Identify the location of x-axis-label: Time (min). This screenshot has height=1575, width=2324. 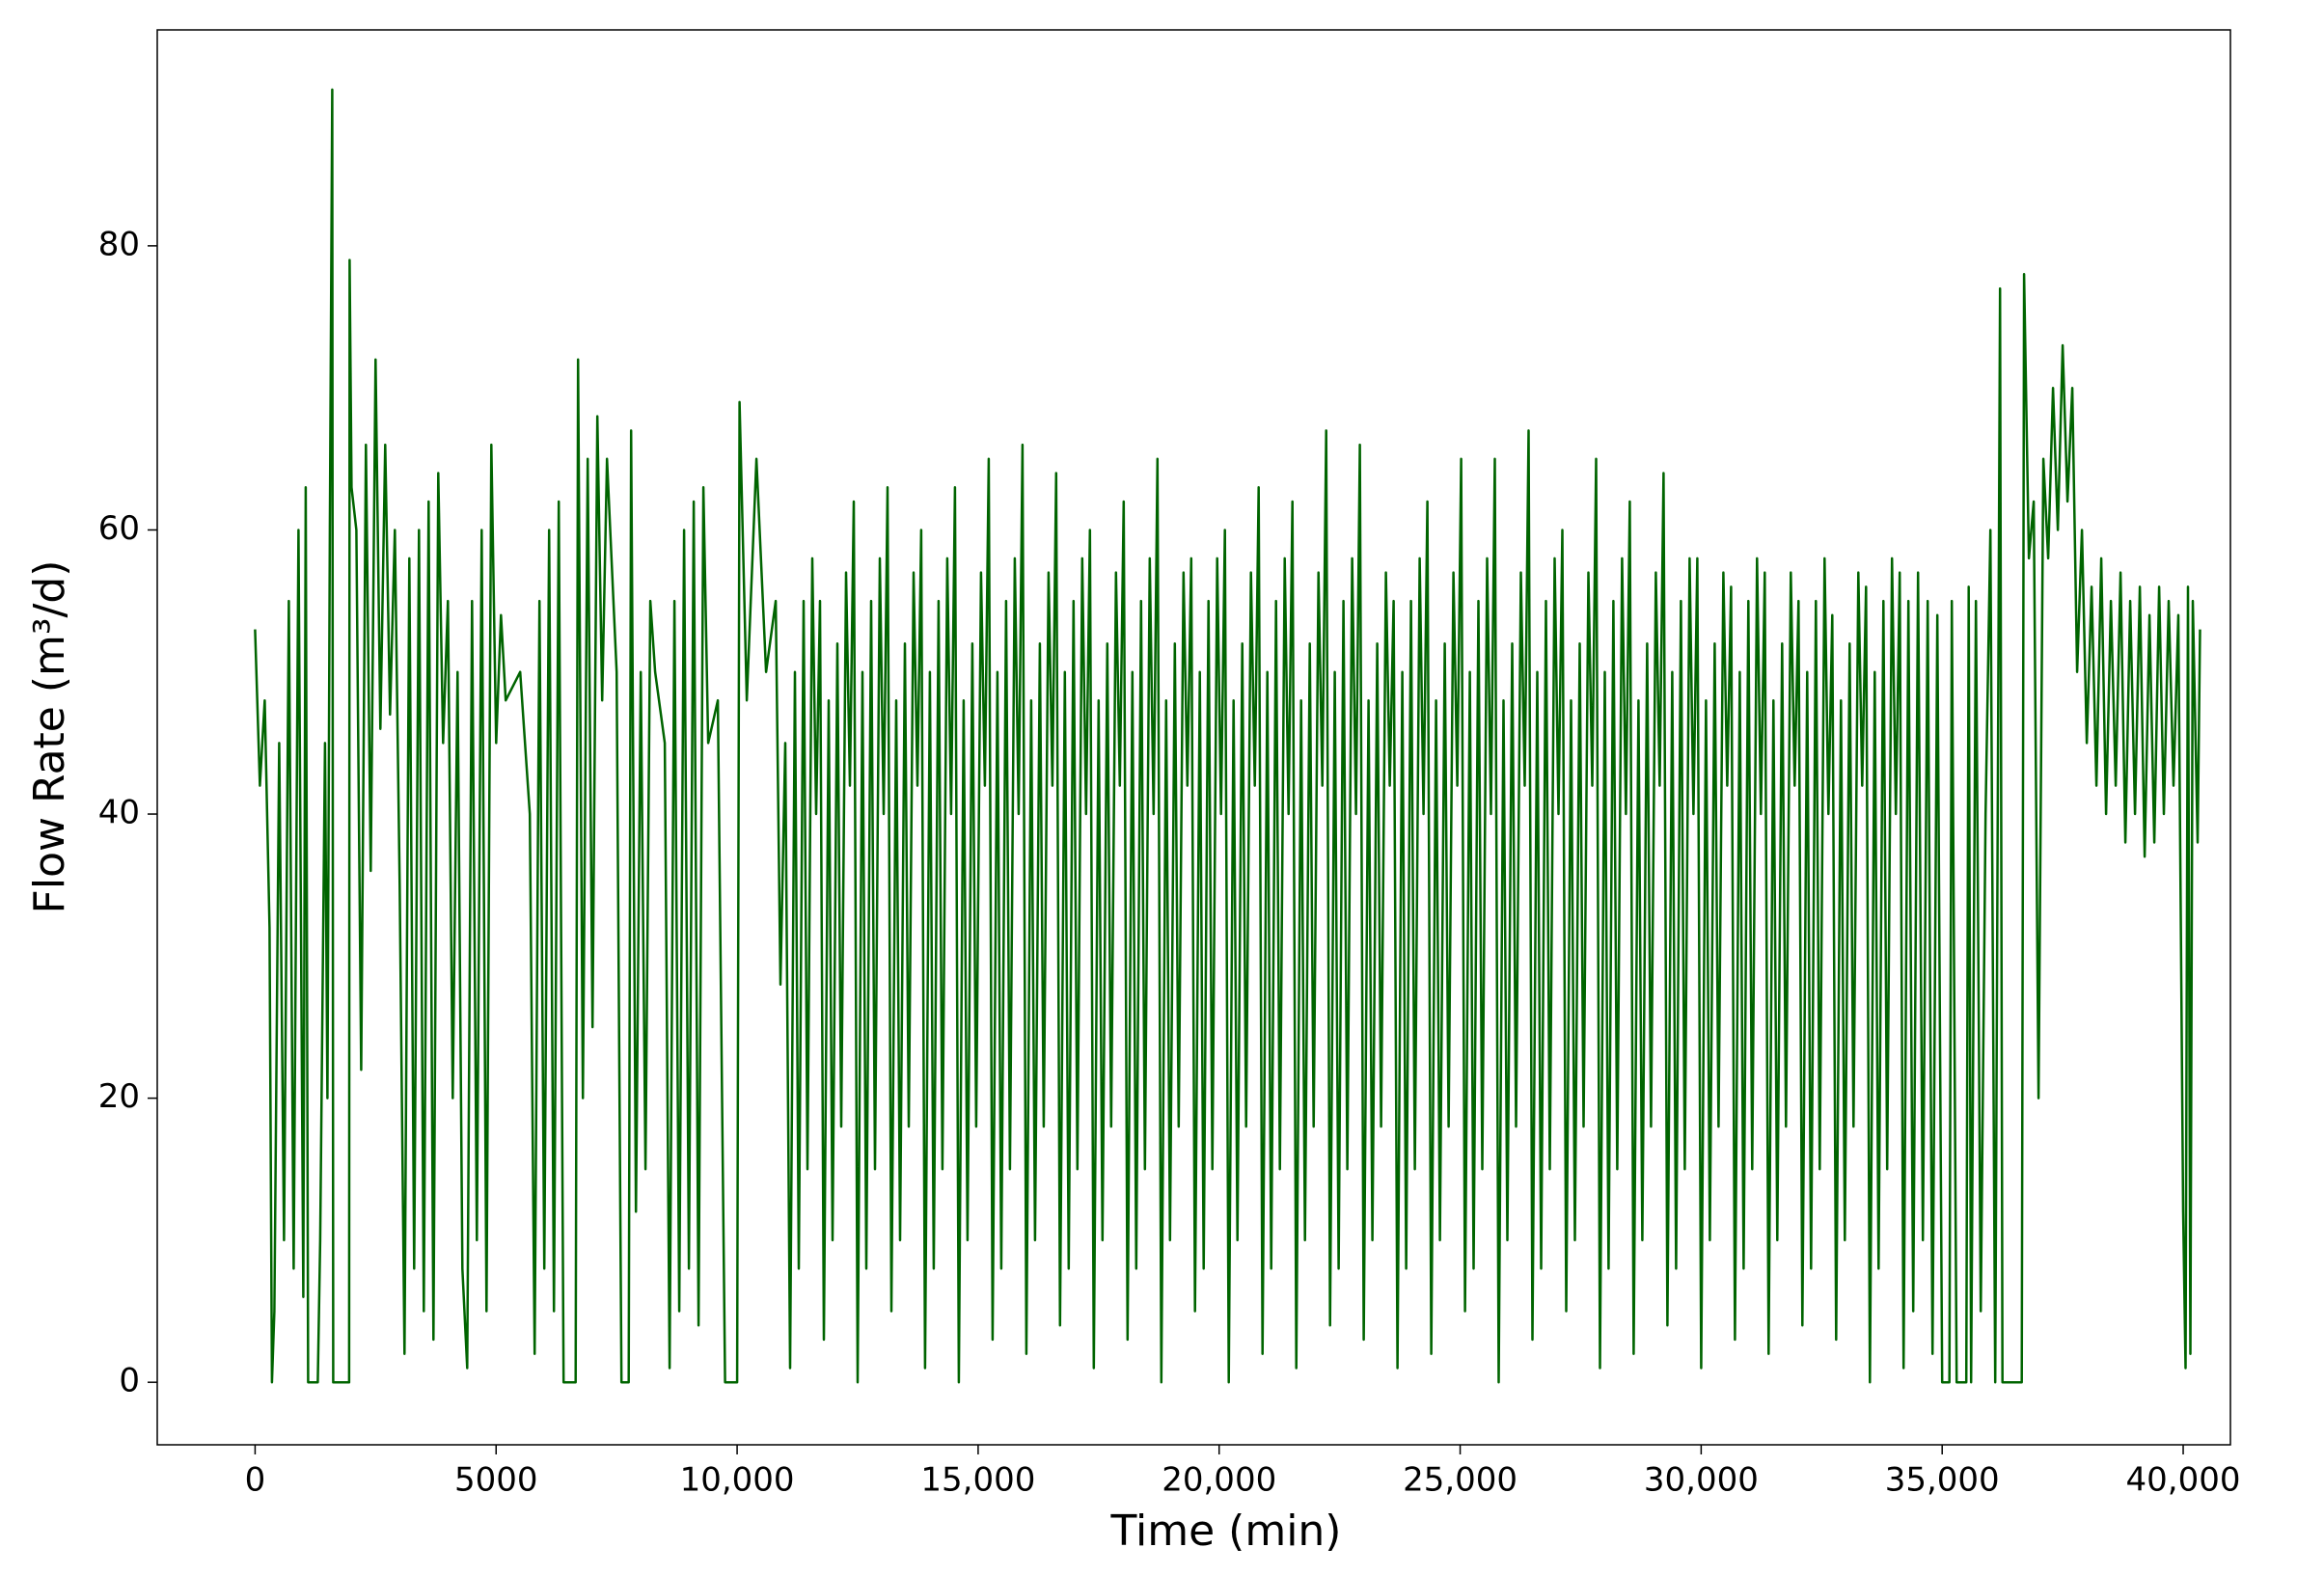
(1226, 1531).